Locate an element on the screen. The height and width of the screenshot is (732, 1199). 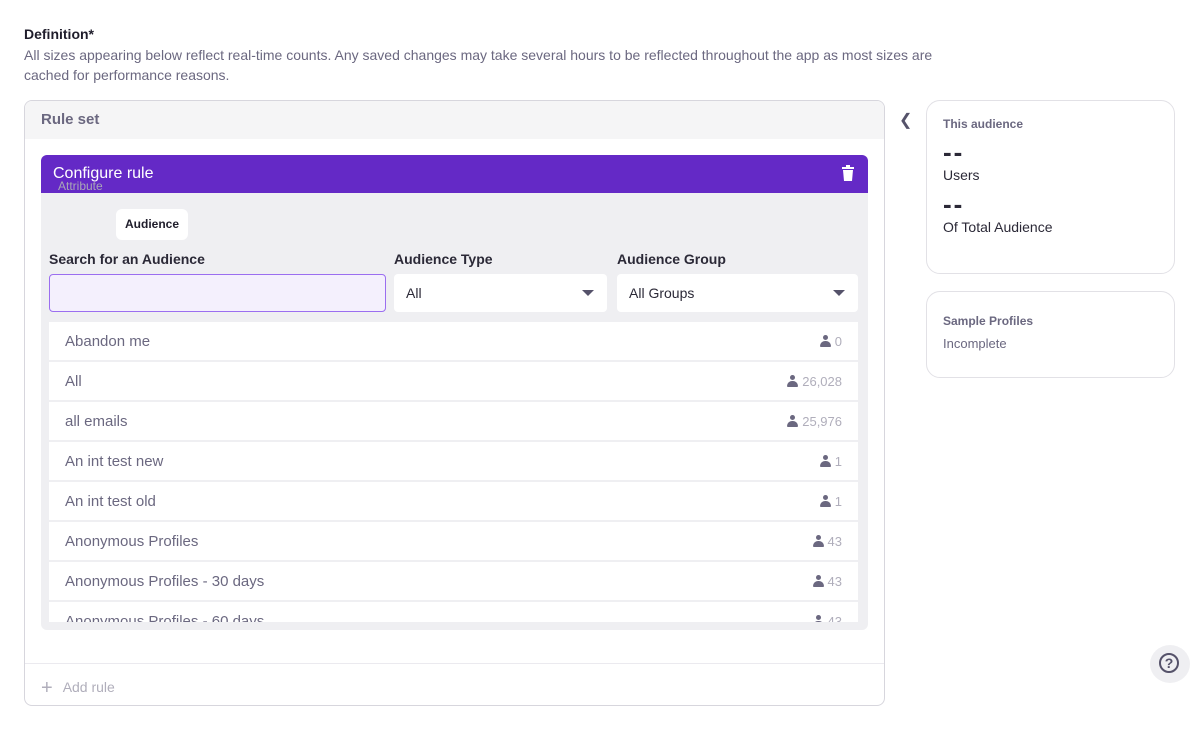
rule-set-title: Rule set is located at coordinates (454, 120).